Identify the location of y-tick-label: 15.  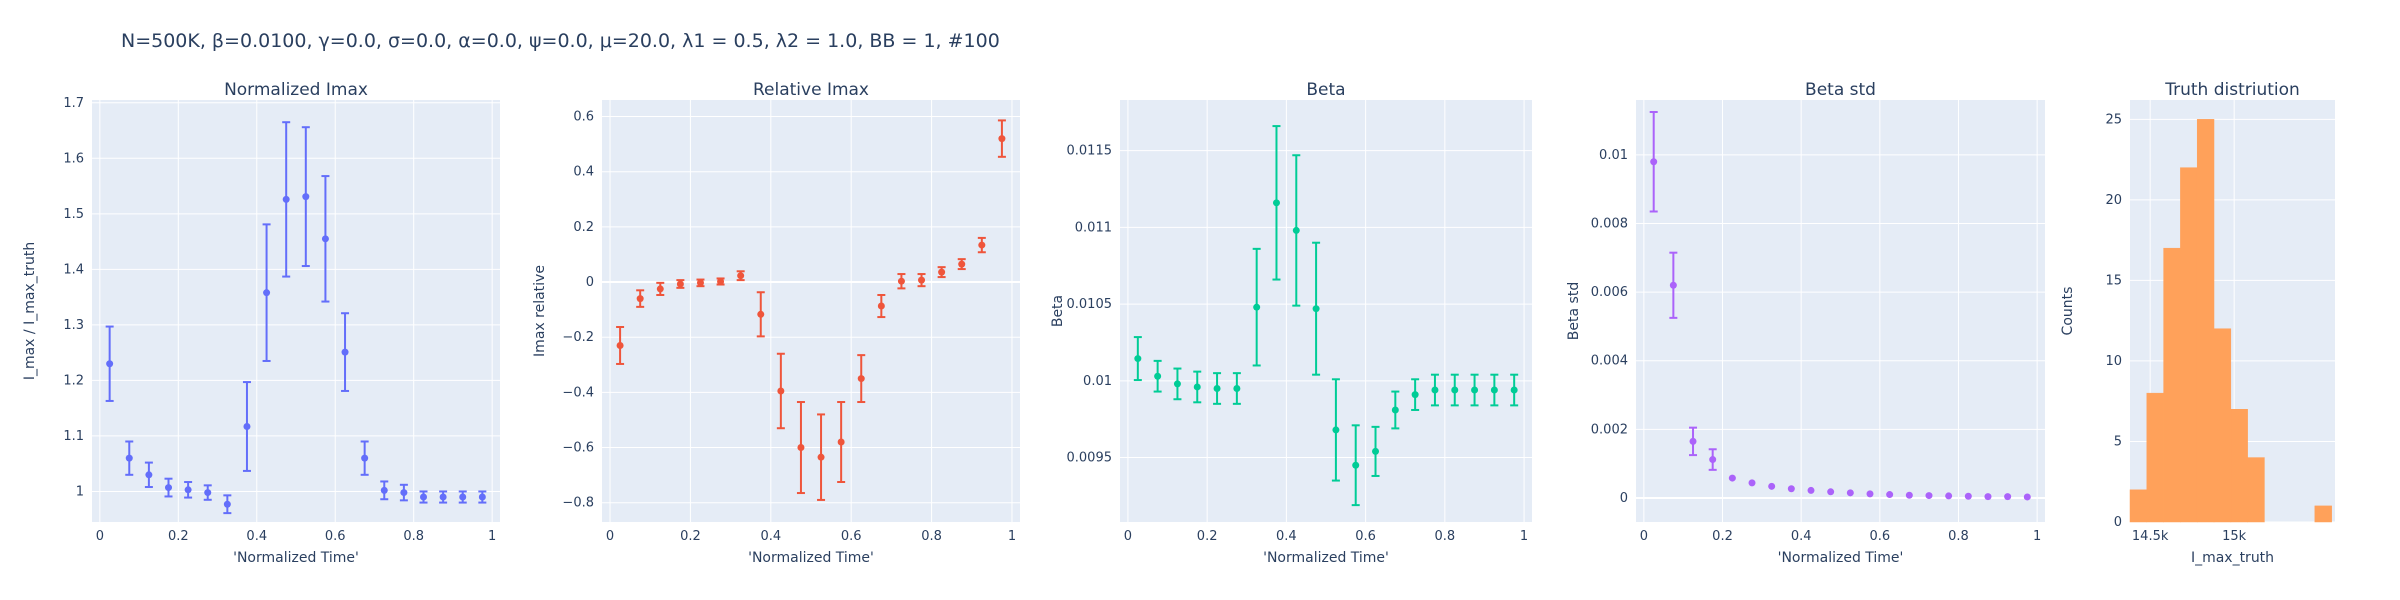
(2113, 280).